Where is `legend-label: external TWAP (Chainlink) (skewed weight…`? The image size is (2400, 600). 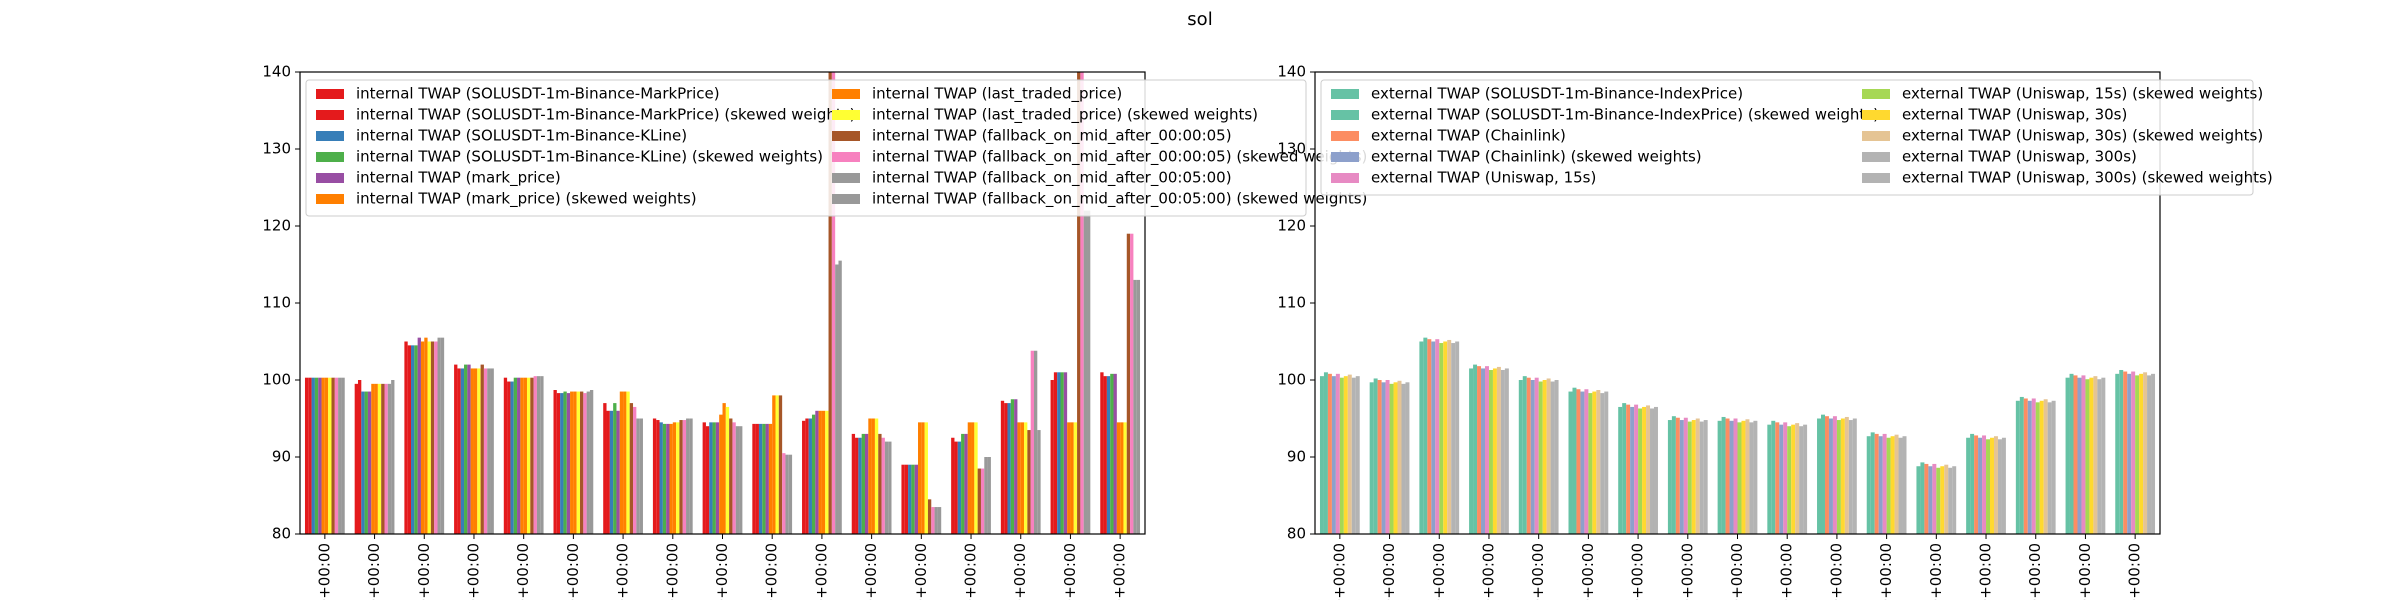 legend-label: external TWAP (Chainlink) (skewed weight… is located at coordinates (1536, 157).